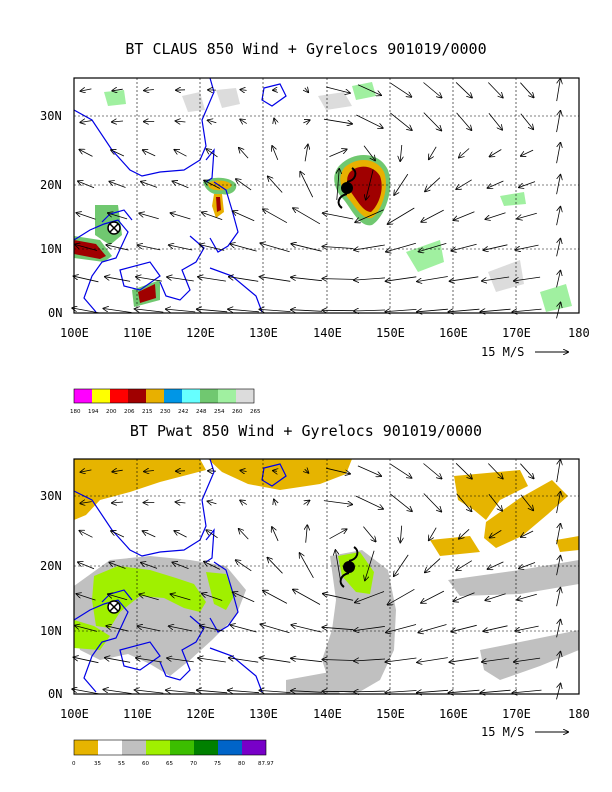 This screenshot has width=612, height=792. Describe the element at coordinates (201, 412) in the screenshot. I see `colorbar-label: 248` at that location.